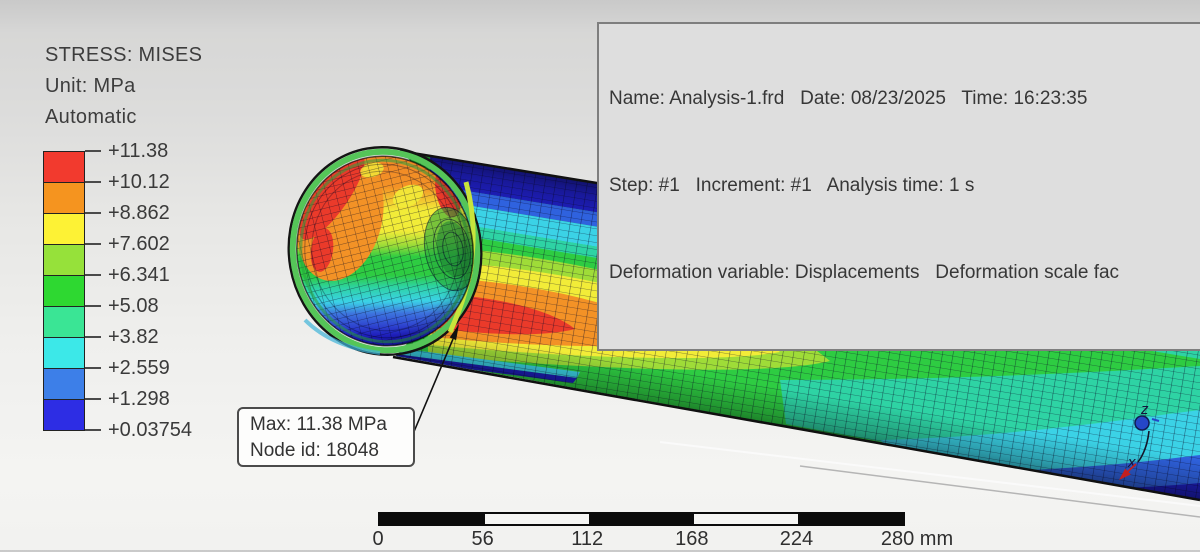 This screenshot has width=1200, height=552. Describe the element at coordinates (150, 430) in the screenshot. I see `legend-value: +0.03754` at that location.